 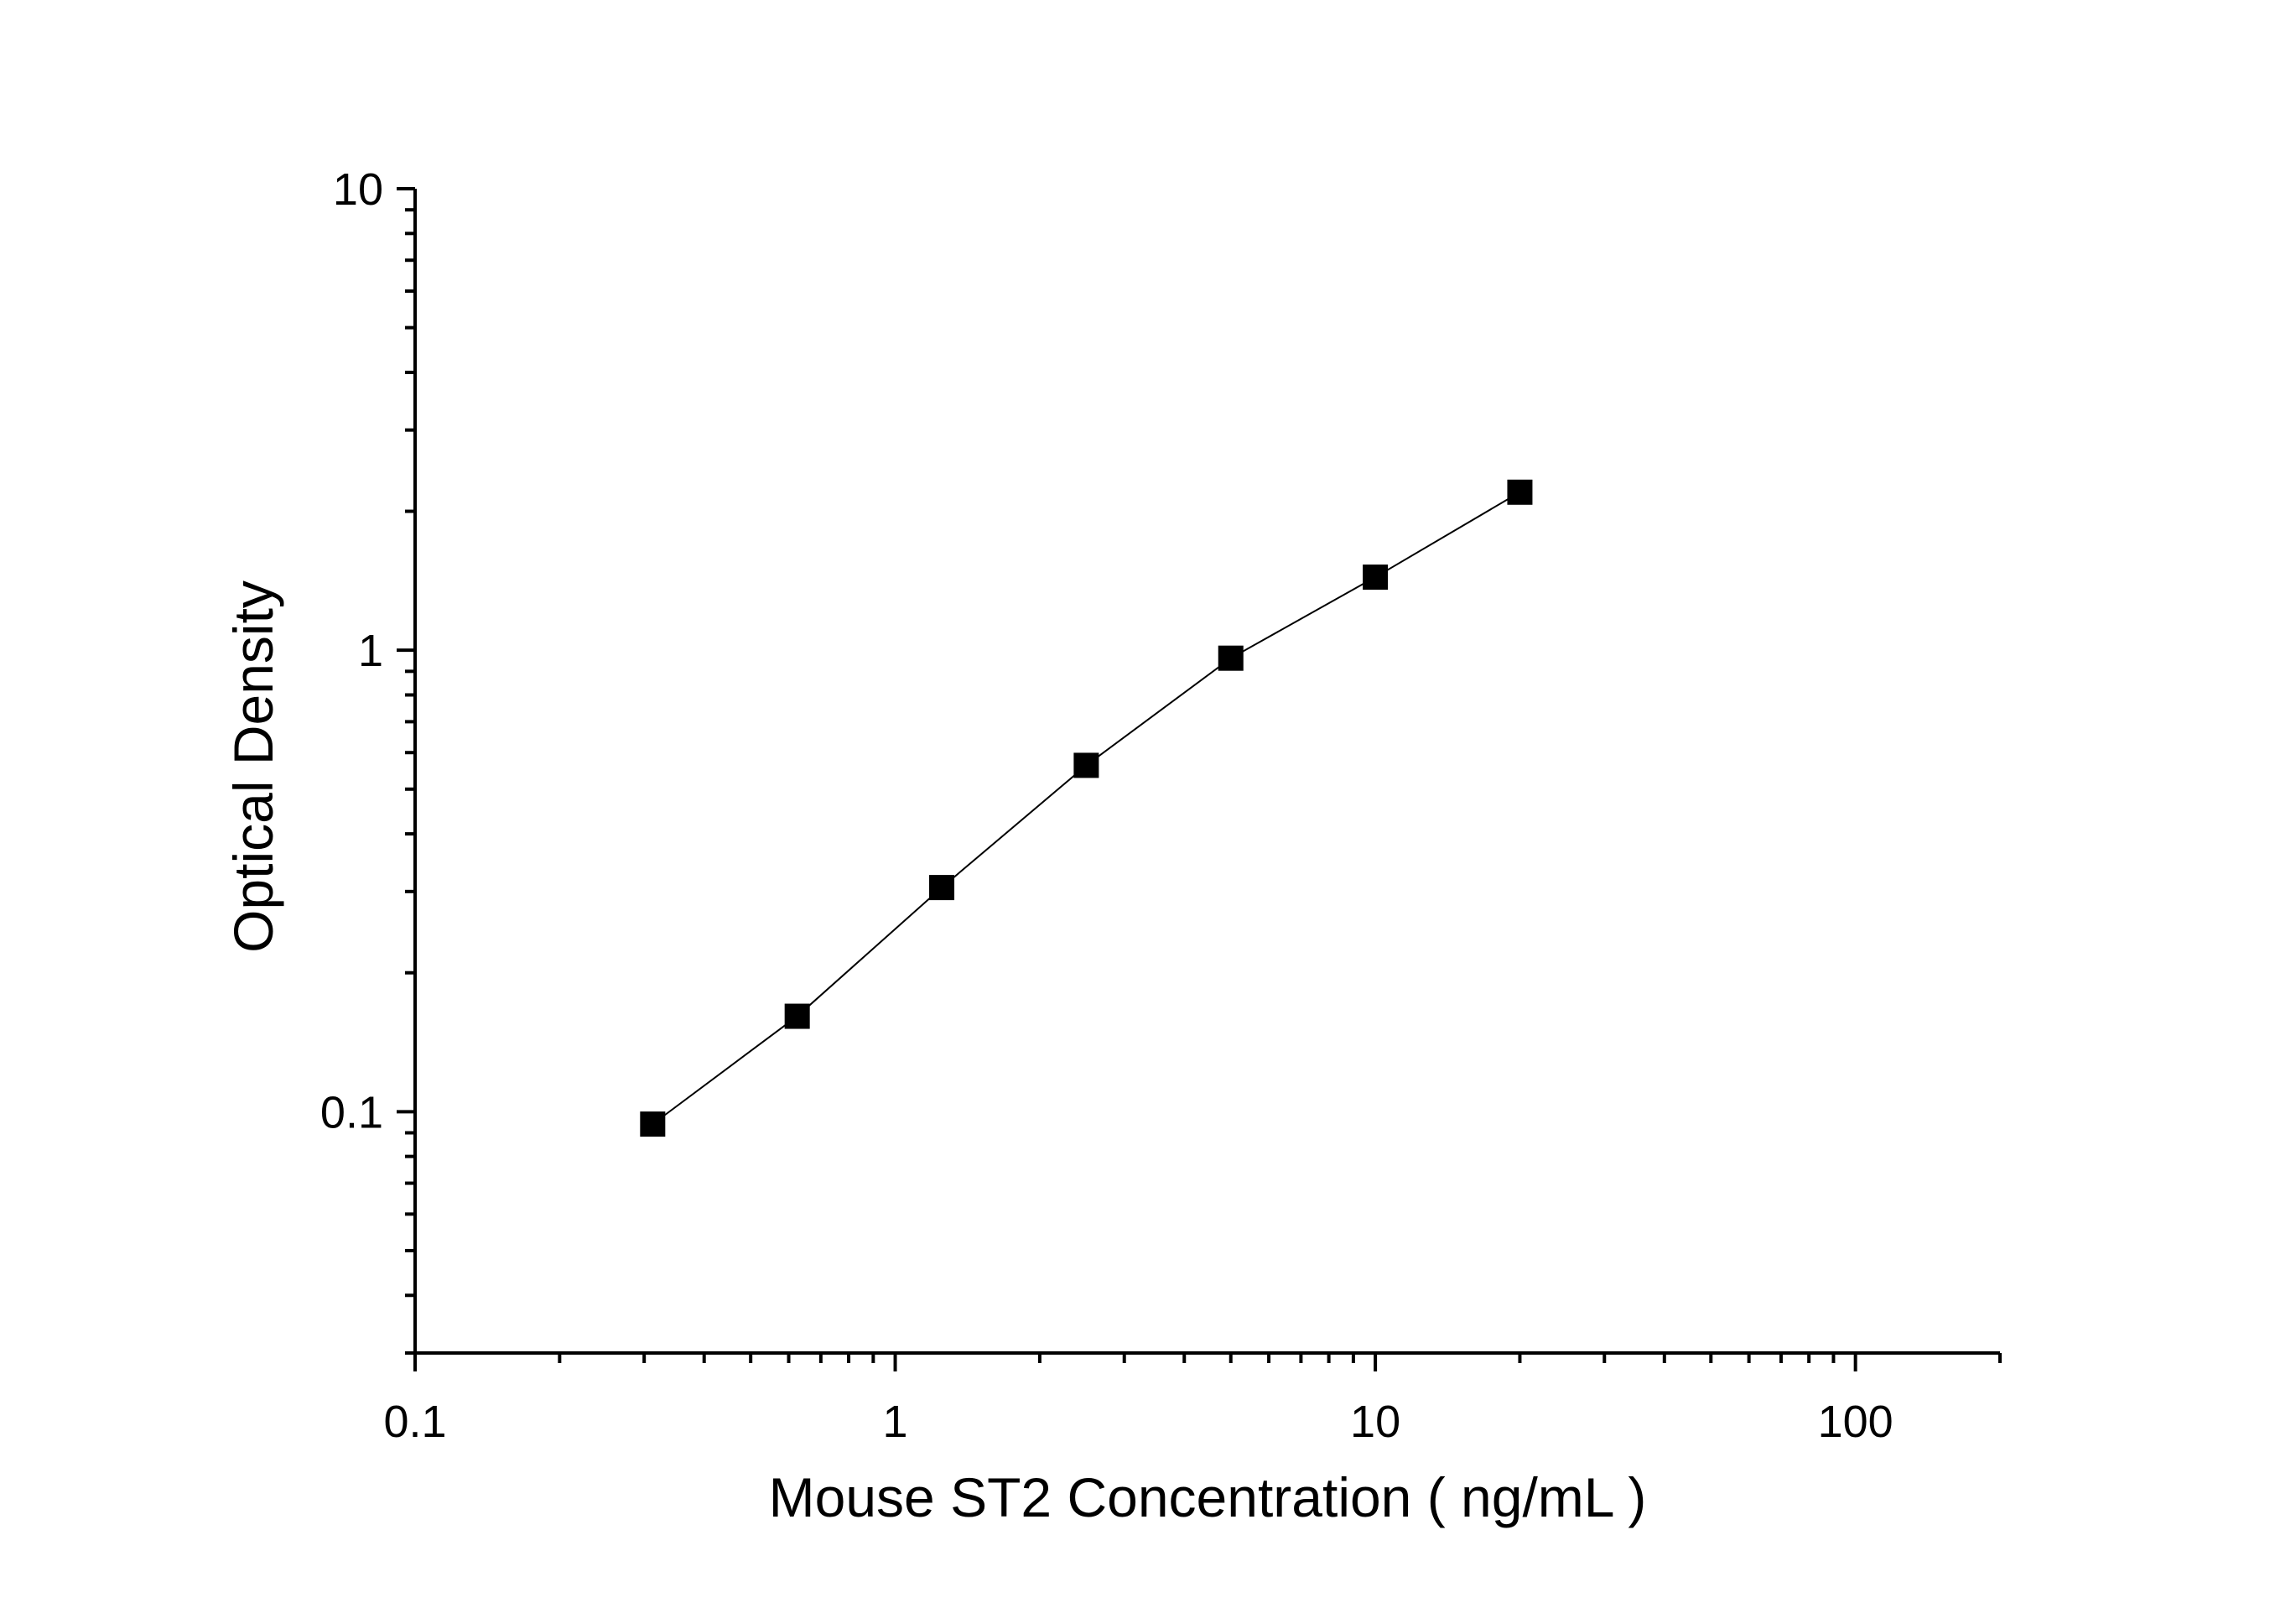 What do you see at coordinates (1855, 1422) in the screenshot?
I see `x-tick-label: 100` at bounding box center [1855, 1422].